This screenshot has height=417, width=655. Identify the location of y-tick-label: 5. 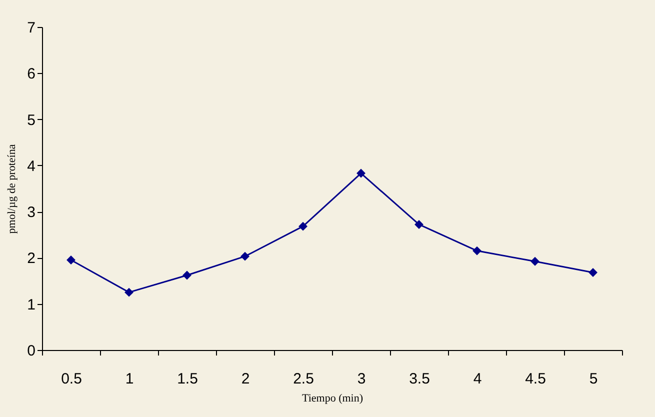
(31, 120).